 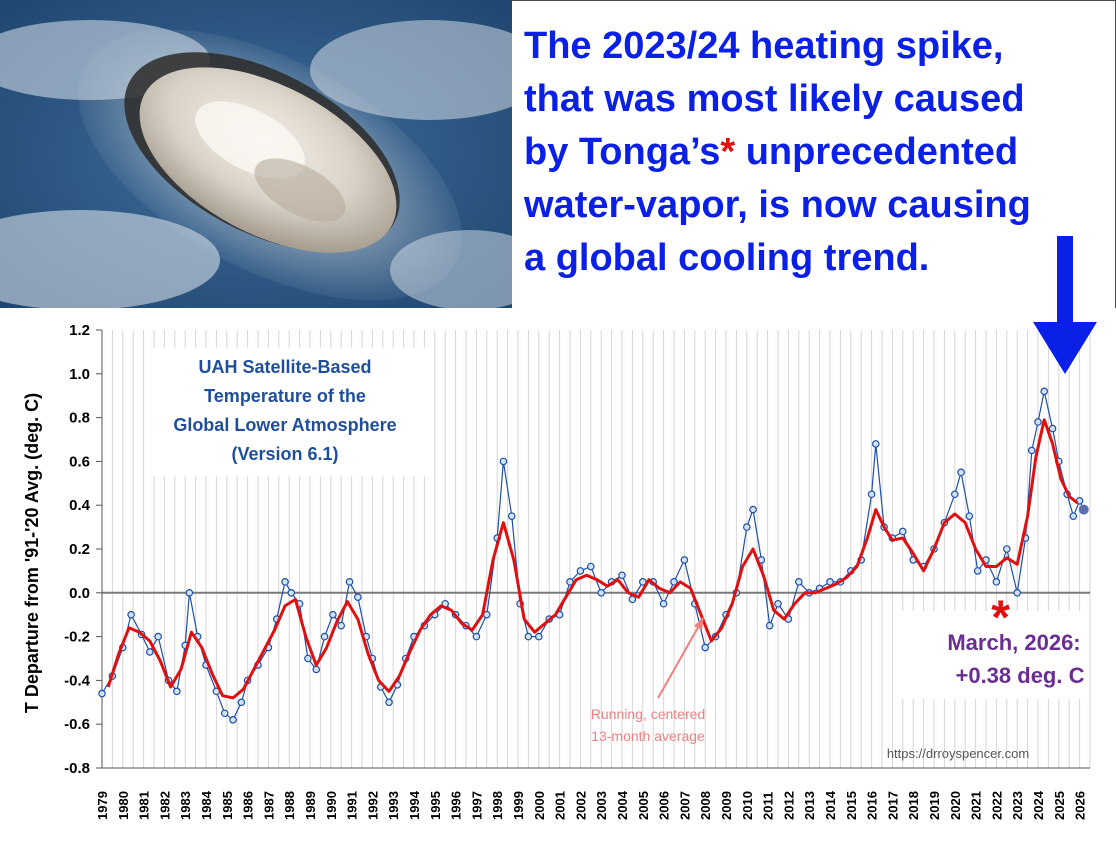 I want to click on x-tick-label: 1989, so click(x=310, y=805).